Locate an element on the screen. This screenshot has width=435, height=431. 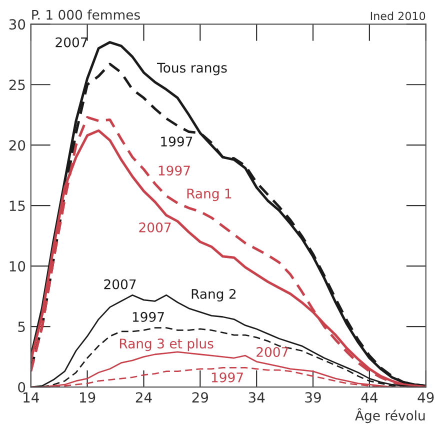
annotation: Rang 3 et plus is located at coordinates (167, 345).